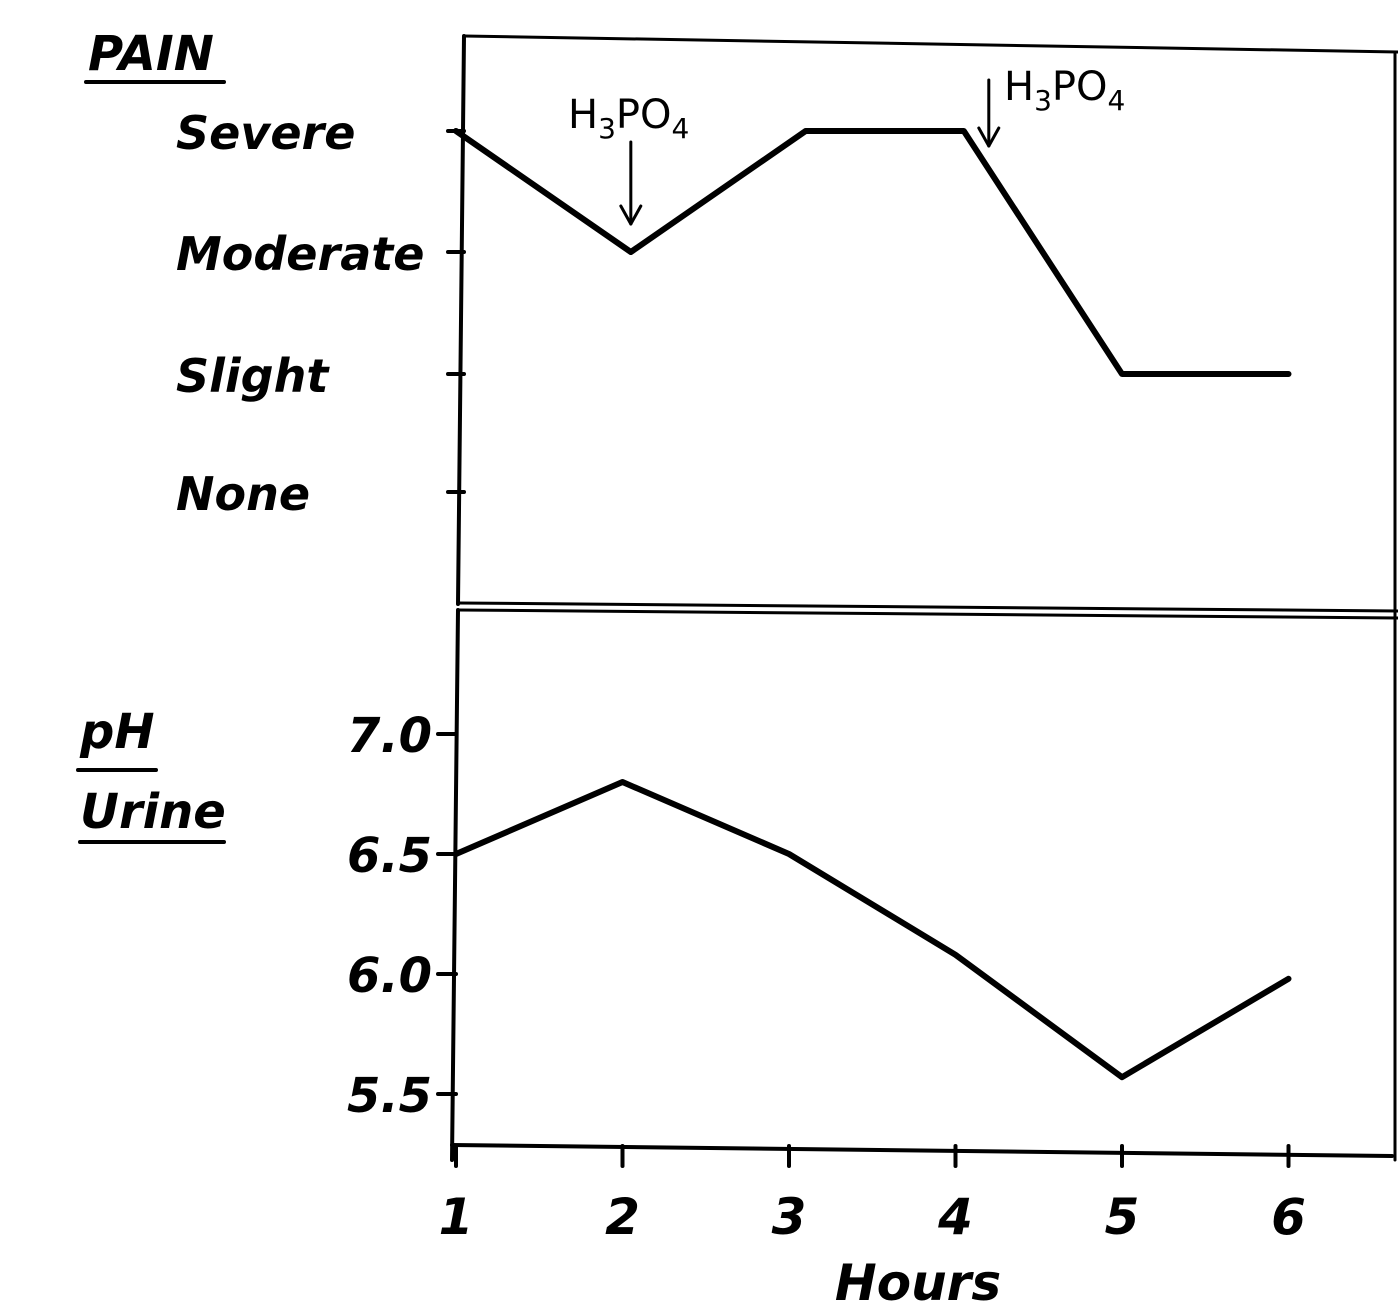  Describe the element at coordinates (455, 885) in the screenshot. I see `ph-axis-line` at that location.